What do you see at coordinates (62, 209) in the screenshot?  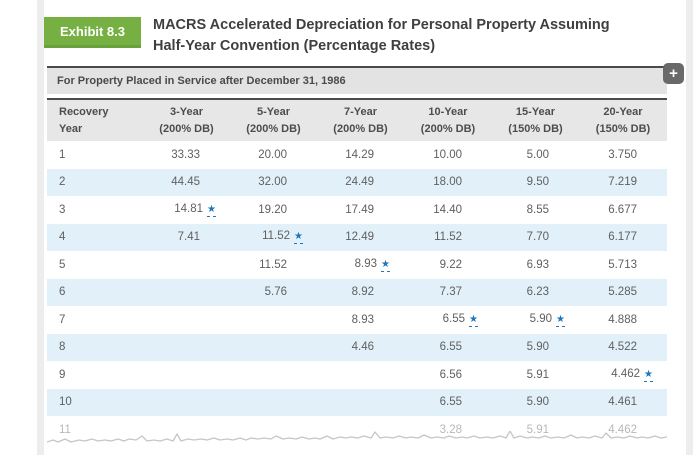 I see `row-year-cell: 3` at bounding box center [62, 209].